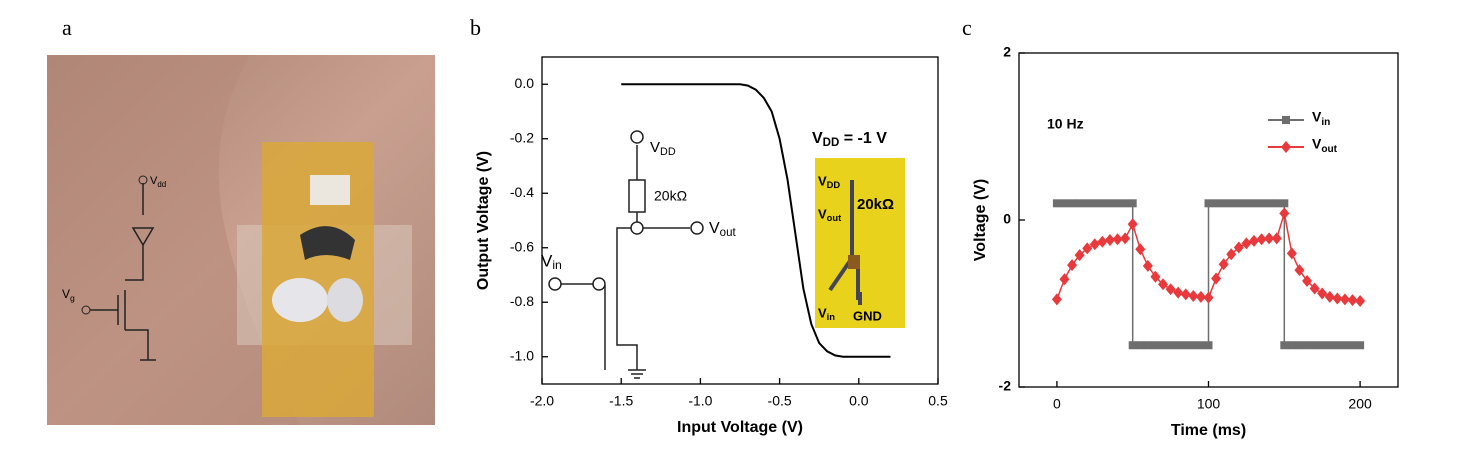 The image size is (1481, 457). Describe the element at coordinates (938, 401) in the screenshot. I see `x-tick-label: 0.5` at that location.